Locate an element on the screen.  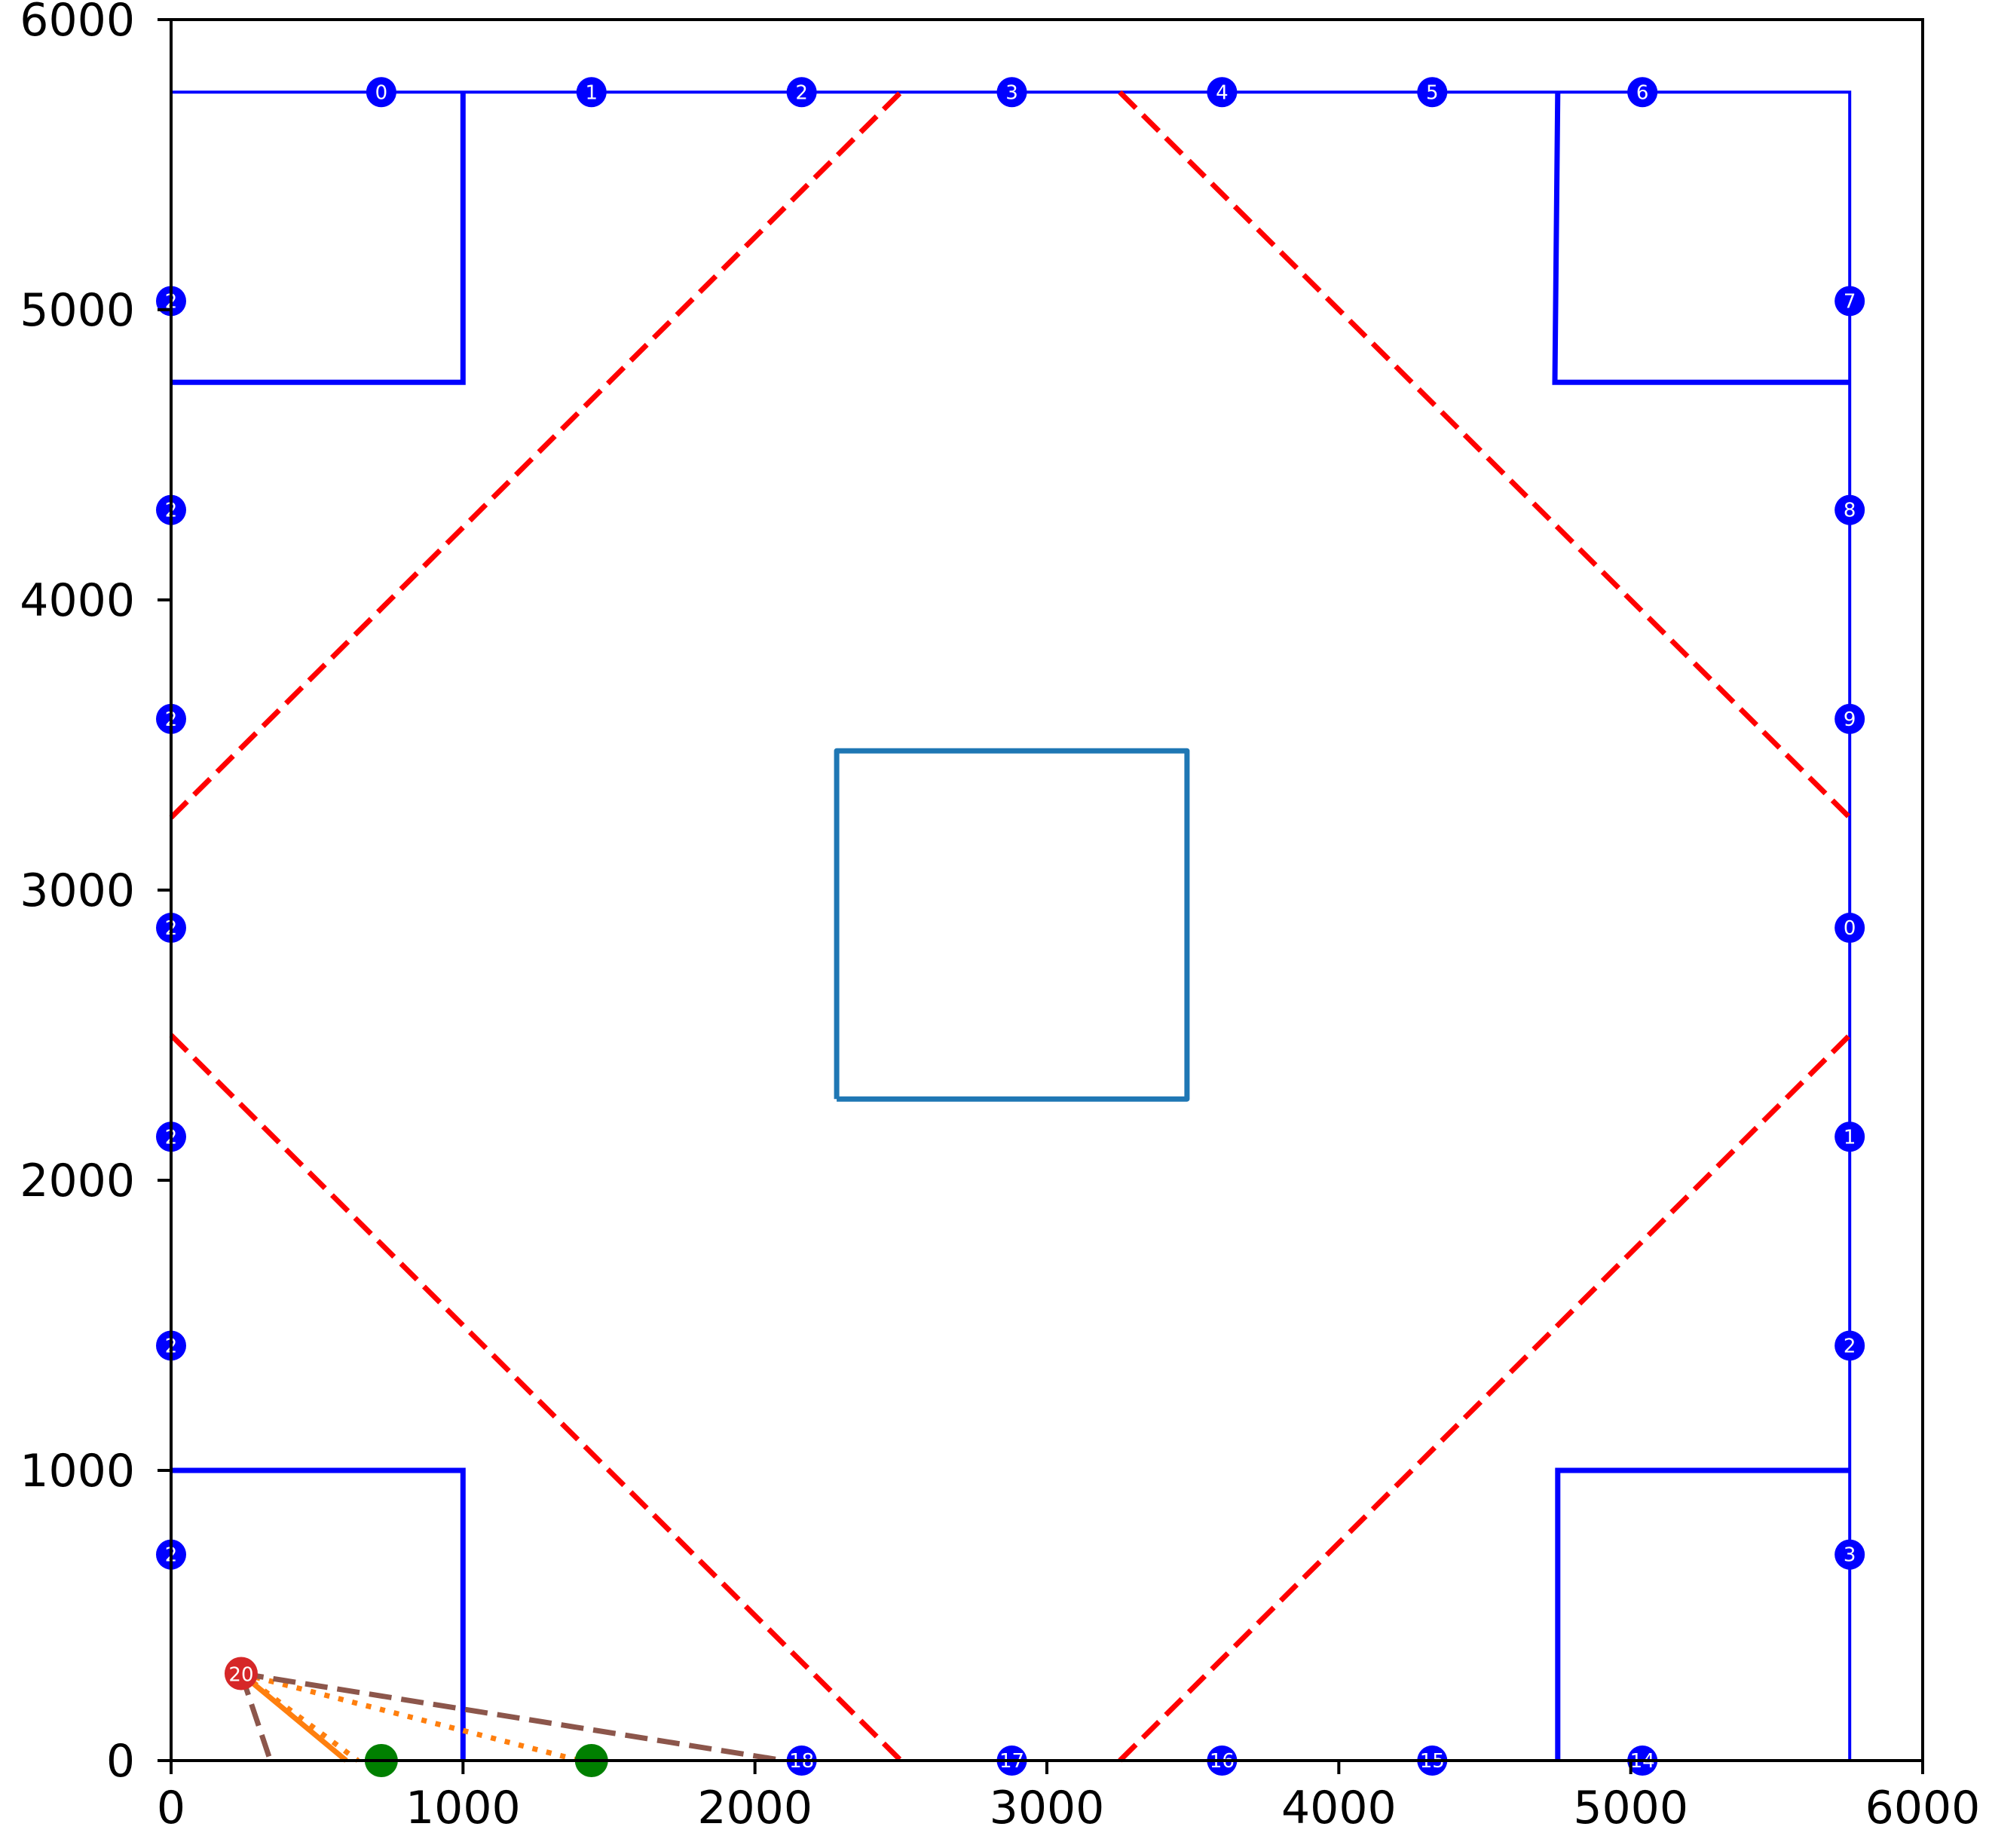
x-tick-label: 4000 is located at coordinates (1339, 1808).